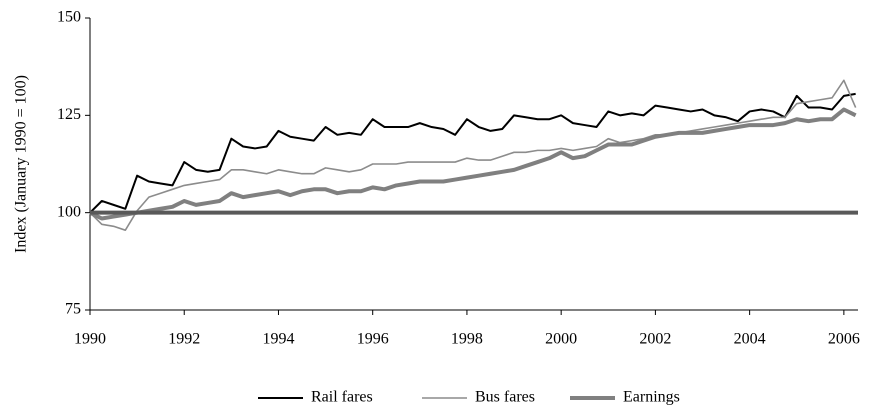 The height and width of the screenshot is (417, 870). Describe the element at coordinates (844, 339) in the screenshot. I see `x-tick-label: 2006` at that location.